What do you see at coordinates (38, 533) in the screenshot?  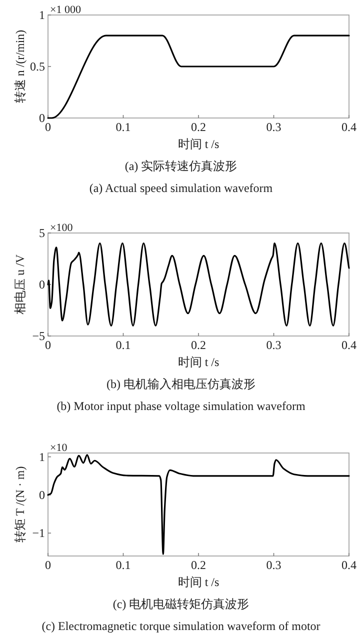 I see `y-tick-label: −1` at bounding box center [38, 533].